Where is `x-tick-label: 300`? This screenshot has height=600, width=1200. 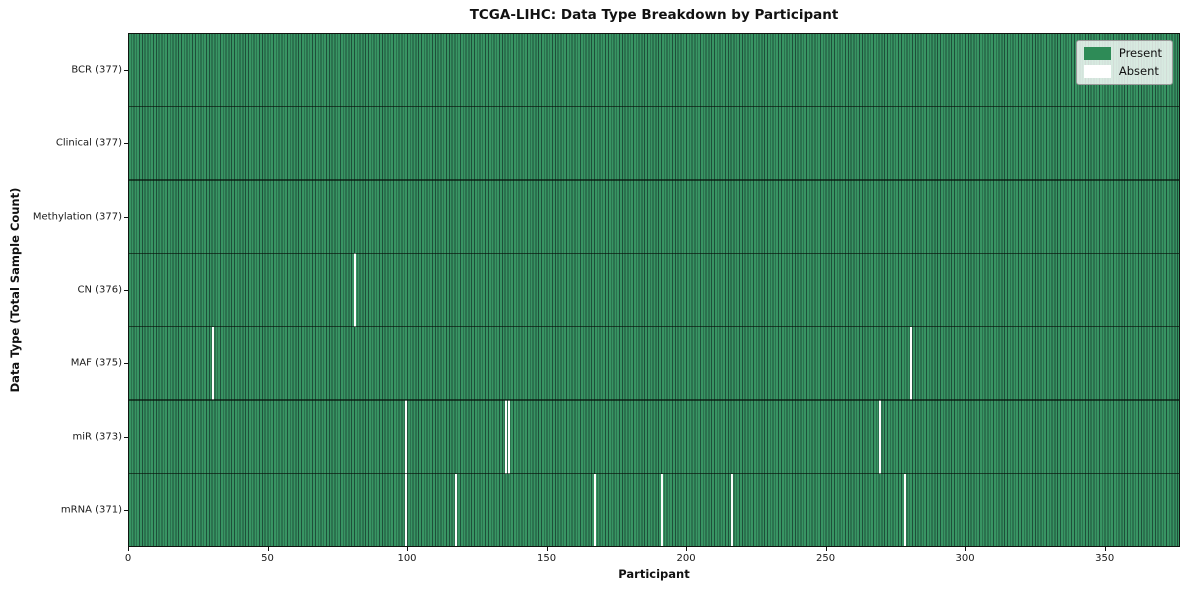
x-tick-label: 300 is located at coordinates (965, 558).